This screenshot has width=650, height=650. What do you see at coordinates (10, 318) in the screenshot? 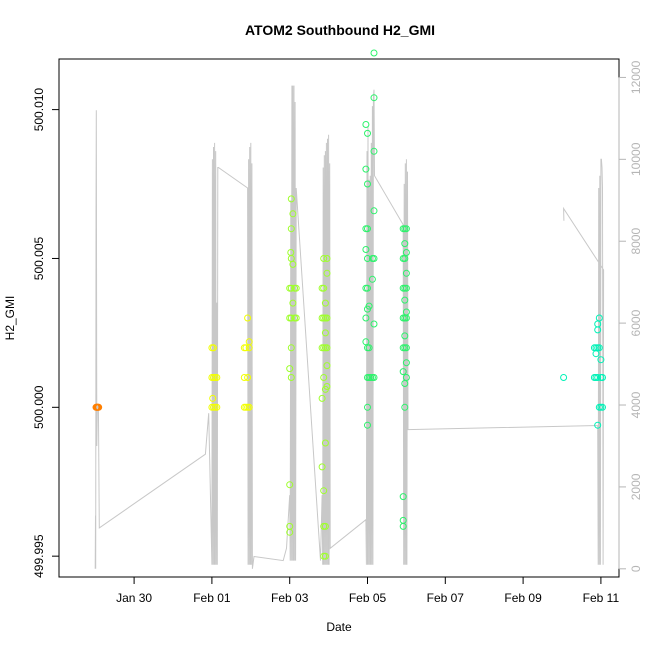
I see `y-axis-label: H2_GMI` at bounding box center [10, 318].